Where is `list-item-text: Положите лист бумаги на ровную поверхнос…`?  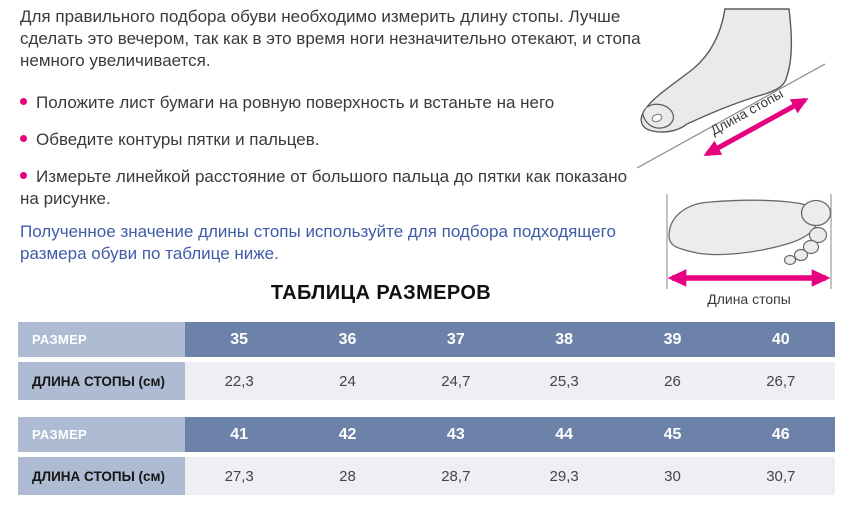
list-item-text: Положите лист бумаги на ровную поверхнос… is located at coordinates (295, 102).